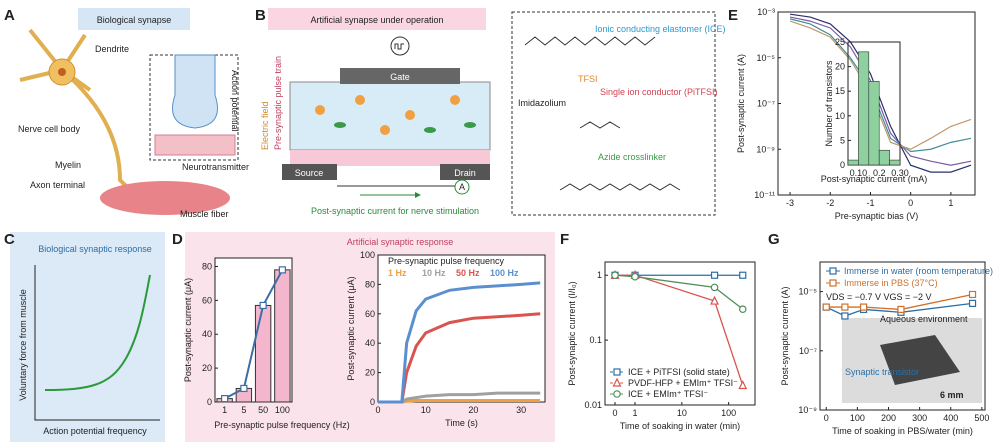 The width and height of the screenshot is (999, 445). I want to click on x-tick-label: 30, so click(521, 410).